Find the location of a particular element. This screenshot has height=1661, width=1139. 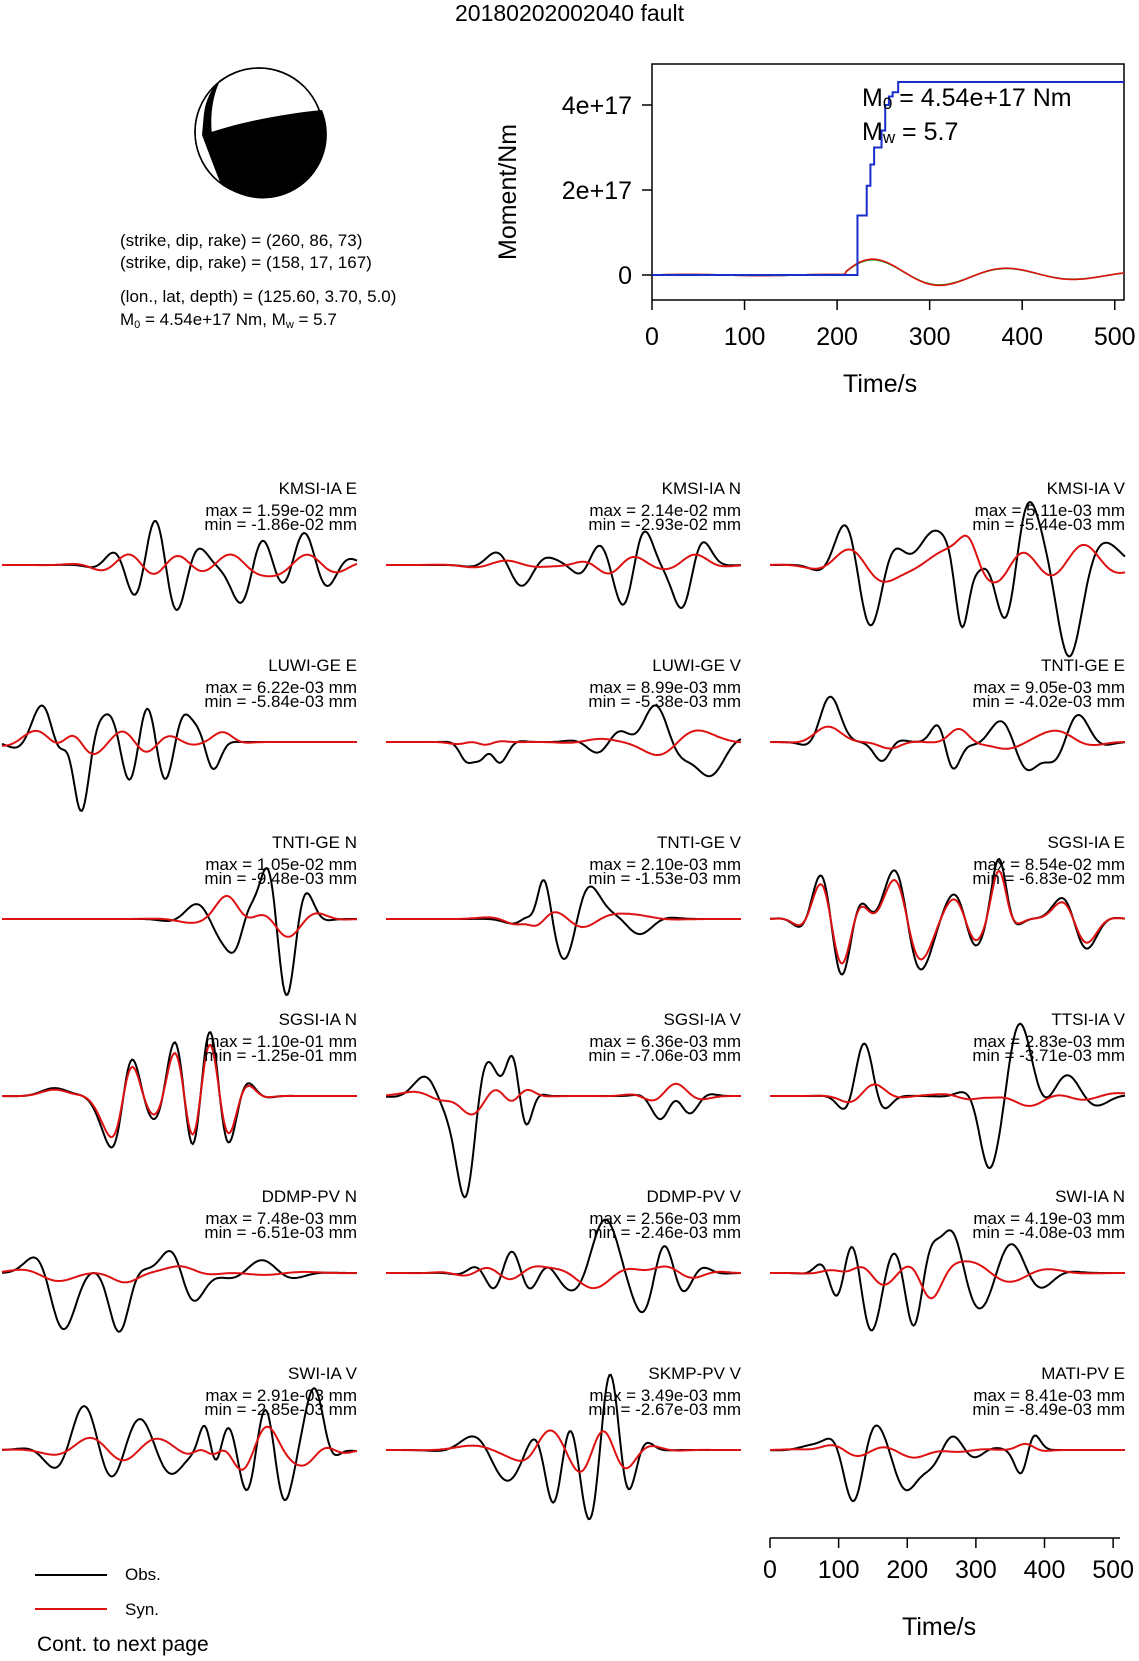

moment-plot-frame is located at coordinates (888, 182).